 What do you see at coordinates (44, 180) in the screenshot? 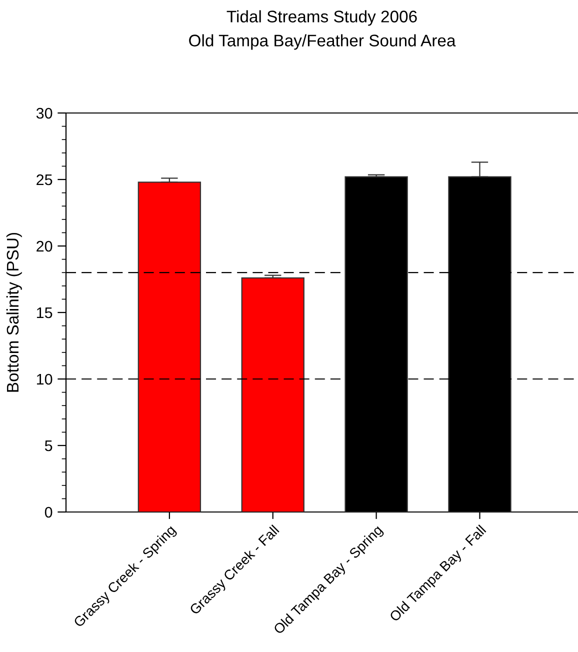
I see `y-tick-label: 25` at bounding box center [44, 180].